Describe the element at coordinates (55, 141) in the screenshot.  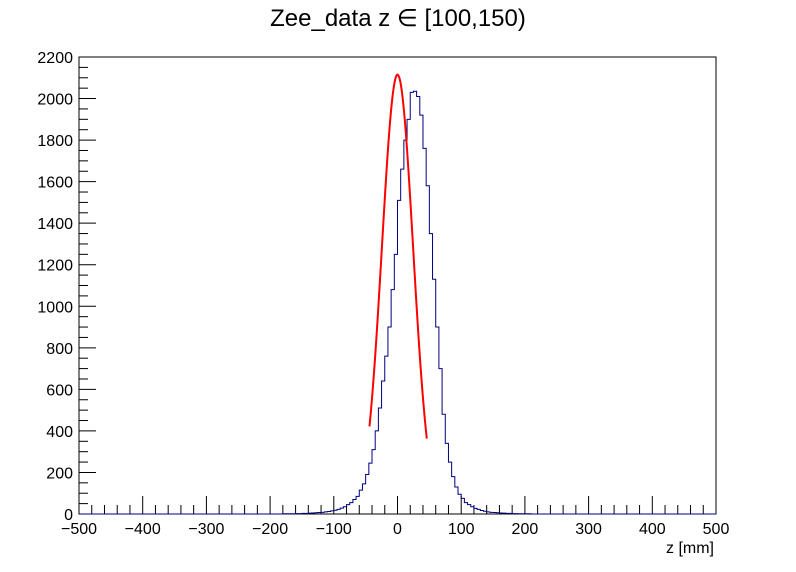
I see `y-tick-label: 1800` at that location.